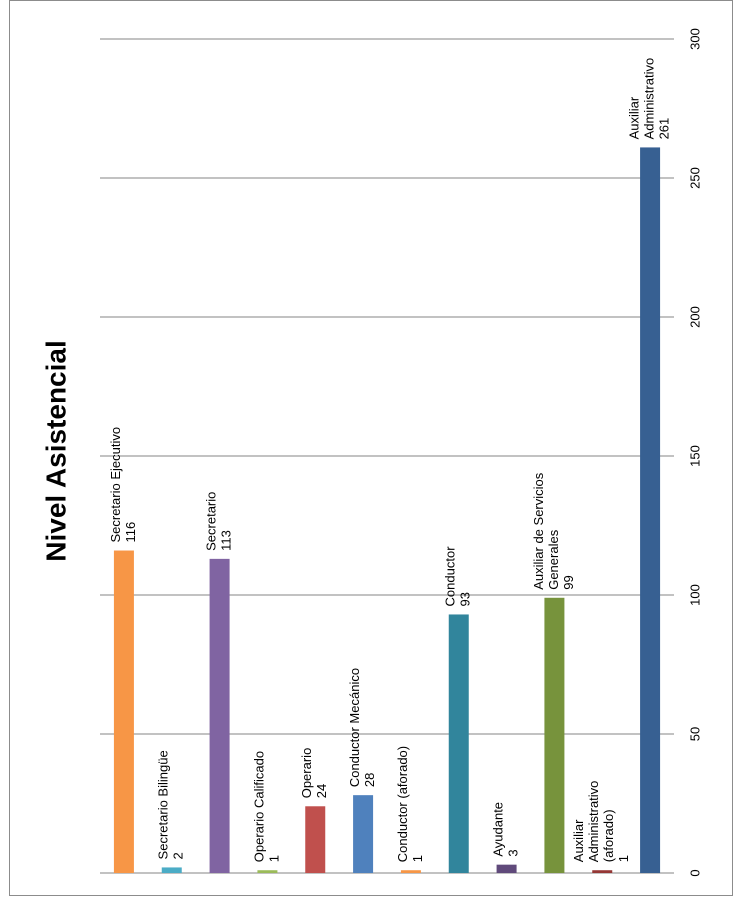 The height and width of the screenshot is (903, 736). What do you see at coordinates (450, 576) in the screenshot?
I see `bar-category-label: Conductor` at bounding box center [450, 576].